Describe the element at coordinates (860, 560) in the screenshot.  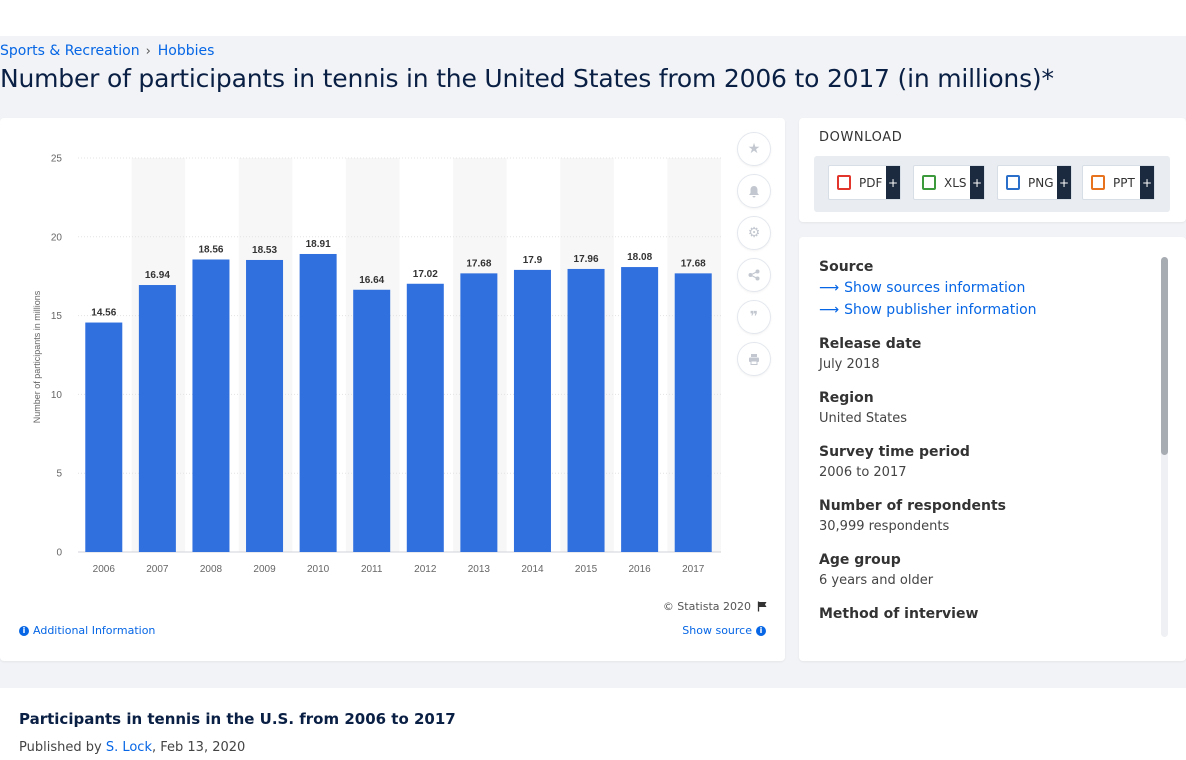
I see `age-group-label: Age group` at that location.